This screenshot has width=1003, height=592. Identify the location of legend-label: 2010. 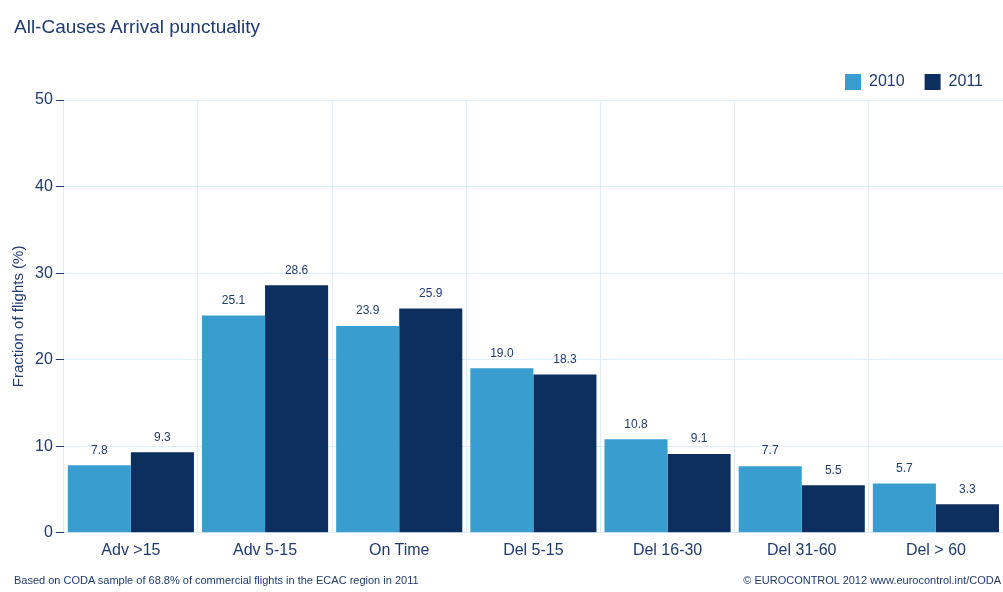
(887, 81).